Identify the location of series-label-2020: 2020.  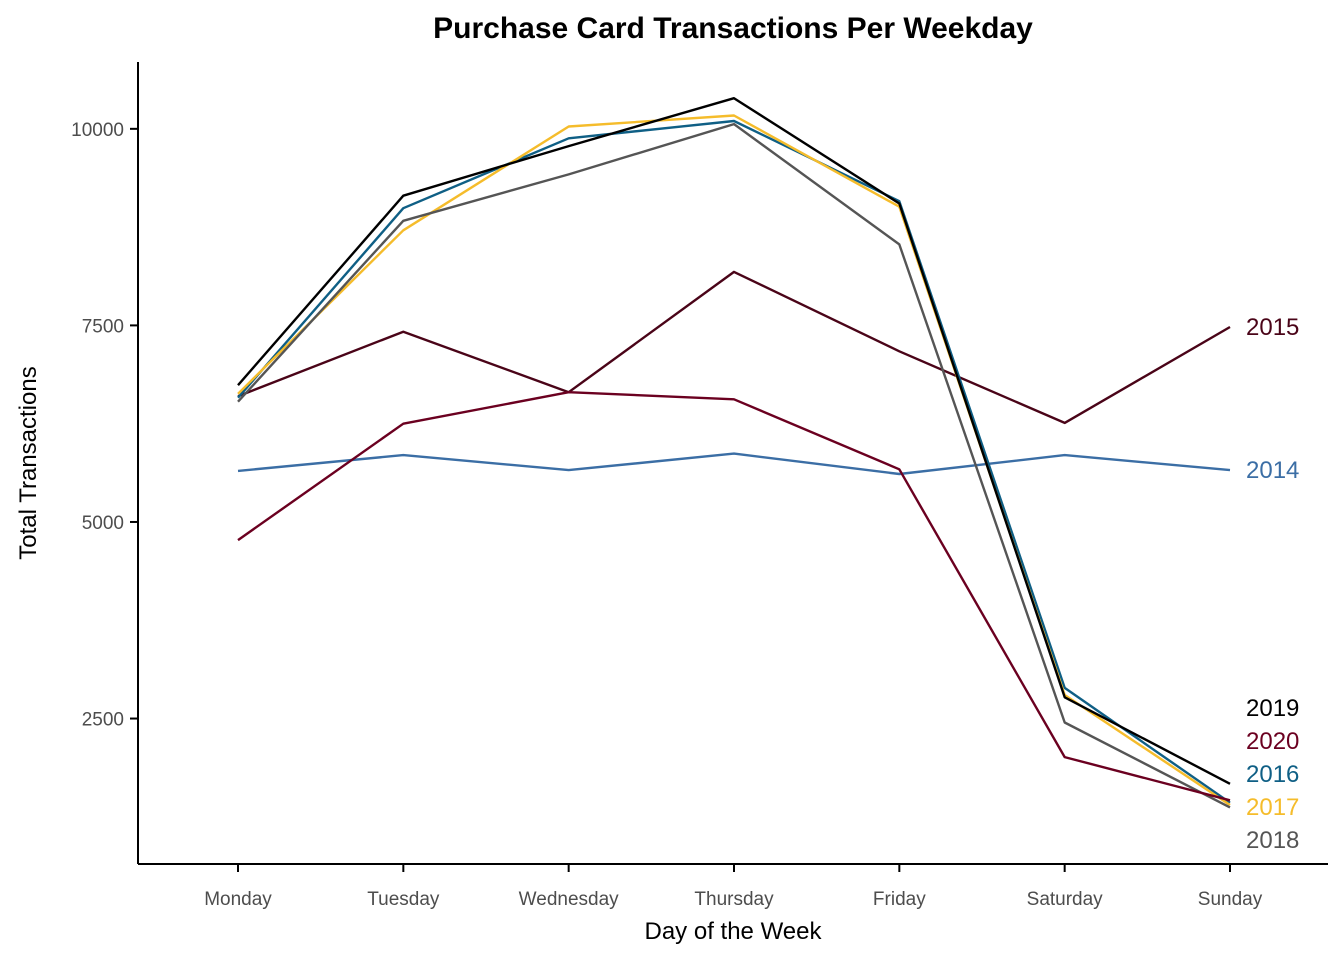
(1272, 741).